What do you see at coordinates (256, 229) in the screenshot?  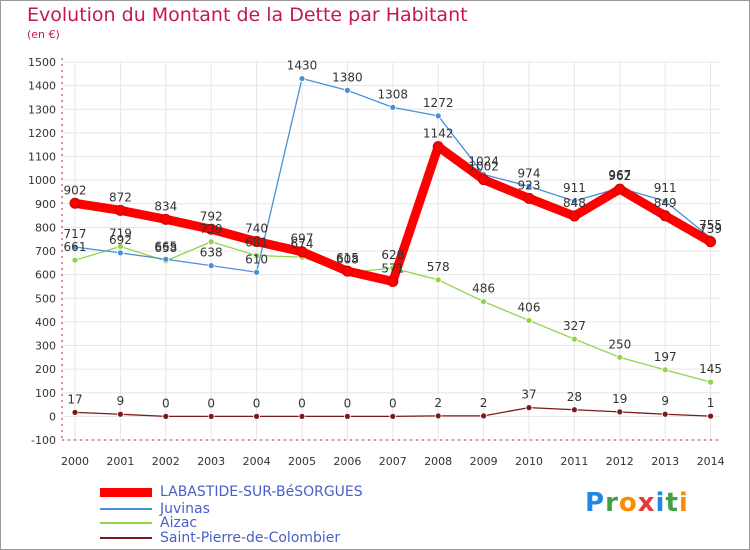 I see `data-label: 740` at bounding box center [256, 229].